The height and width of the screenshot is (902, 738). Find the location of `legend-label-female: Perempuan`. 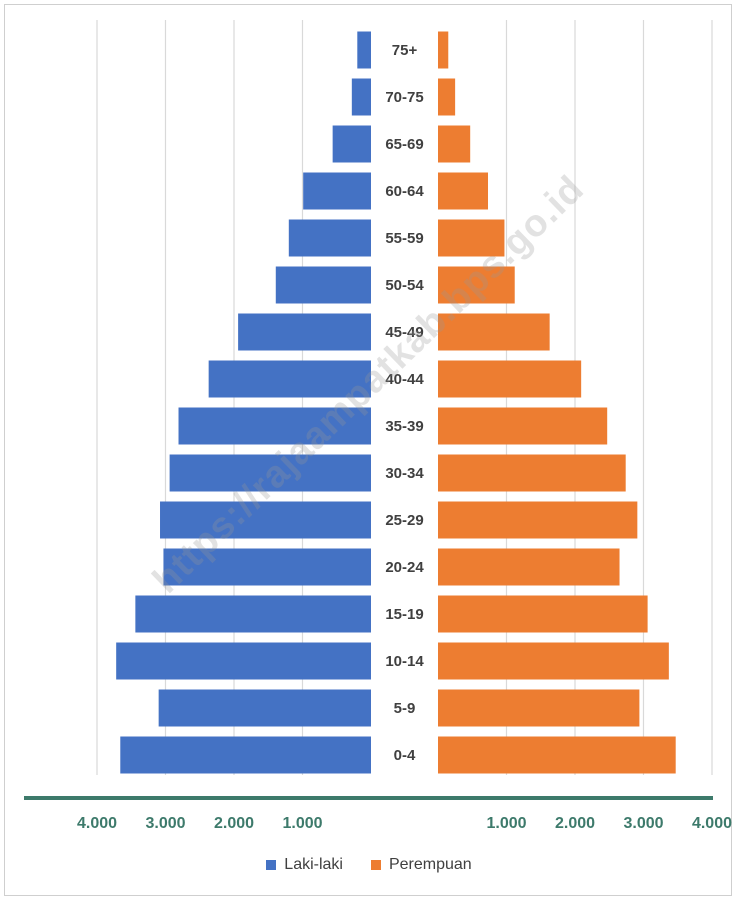

legend-label-female: Perempuan is located at coordinates (430, 864).